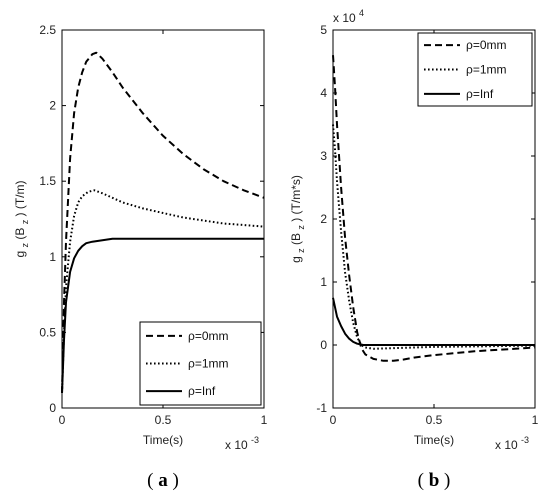 The width and height of the screenshot is (550, 497). I want to click on chart-b-y-multiplier-base: x 10, so click(344, 18).